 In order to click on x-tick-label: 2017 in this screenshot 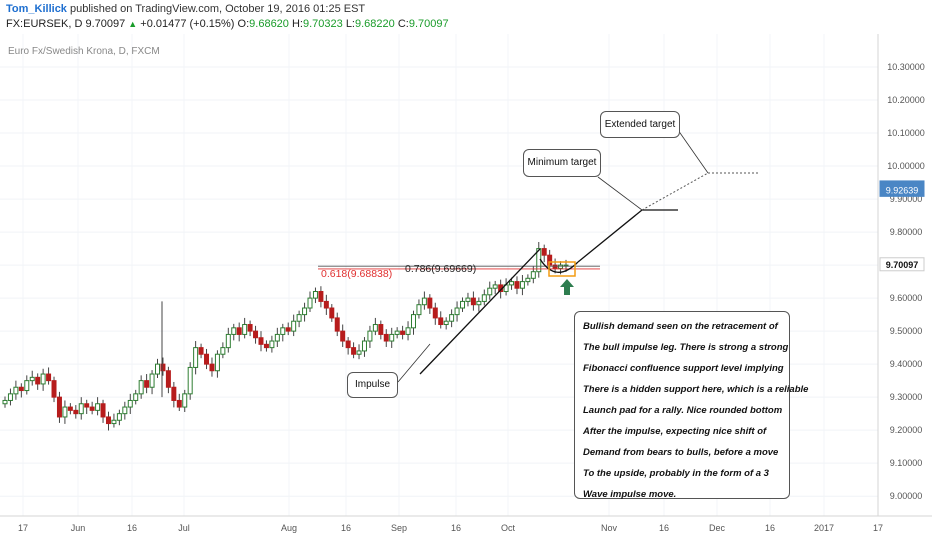, I will do `click(824, 528)`.